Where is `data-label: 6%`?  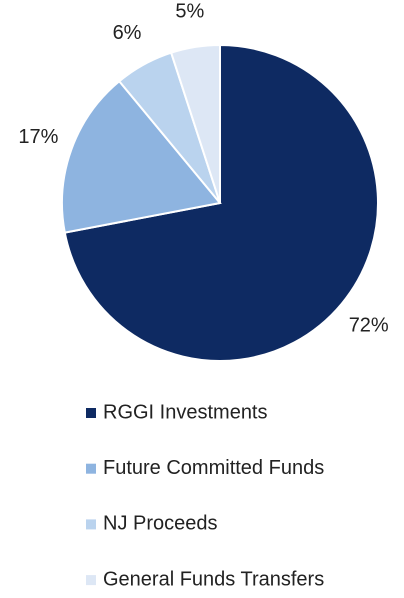
data-label: 6% is located at coordinates (127, 33).